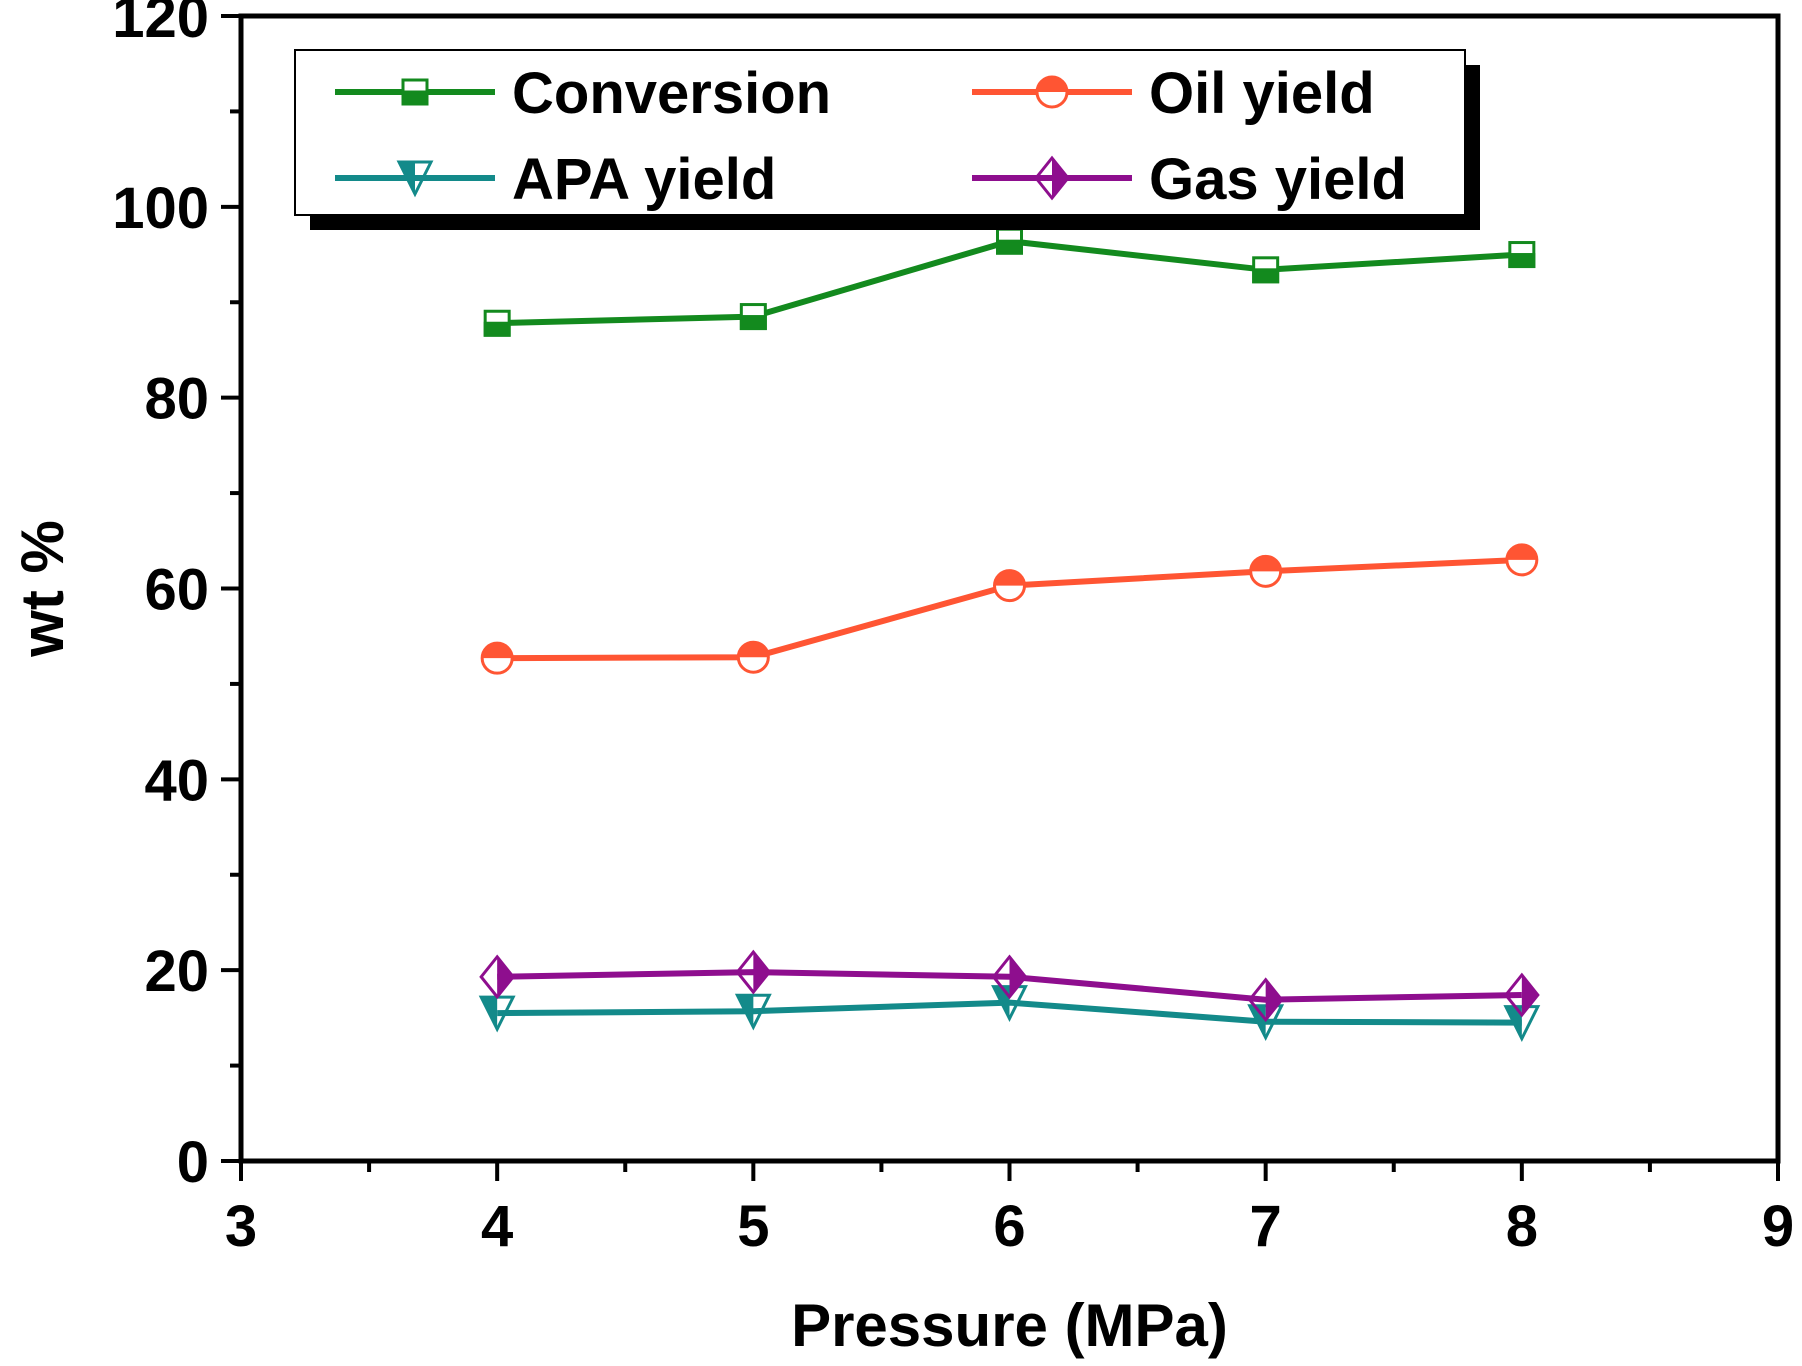 Image resolution: width=1802 pixels, height=1366 pixels. What do you see at coordinates (1278, 179) in the screenshot?
I see `legend-label: Gas yield` at bounding box center [1278, 179].